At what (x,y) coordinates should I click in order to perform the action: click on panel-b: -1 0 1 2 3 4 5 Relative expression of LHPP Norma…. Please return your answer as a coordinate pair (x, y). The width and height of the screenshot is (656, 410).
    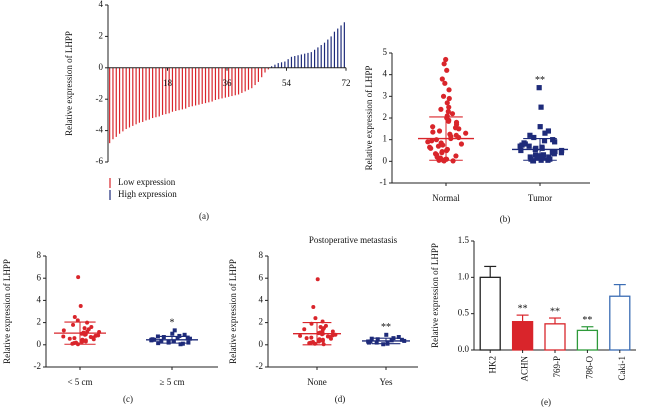
    Looking at the image, I should click on (477, 135).